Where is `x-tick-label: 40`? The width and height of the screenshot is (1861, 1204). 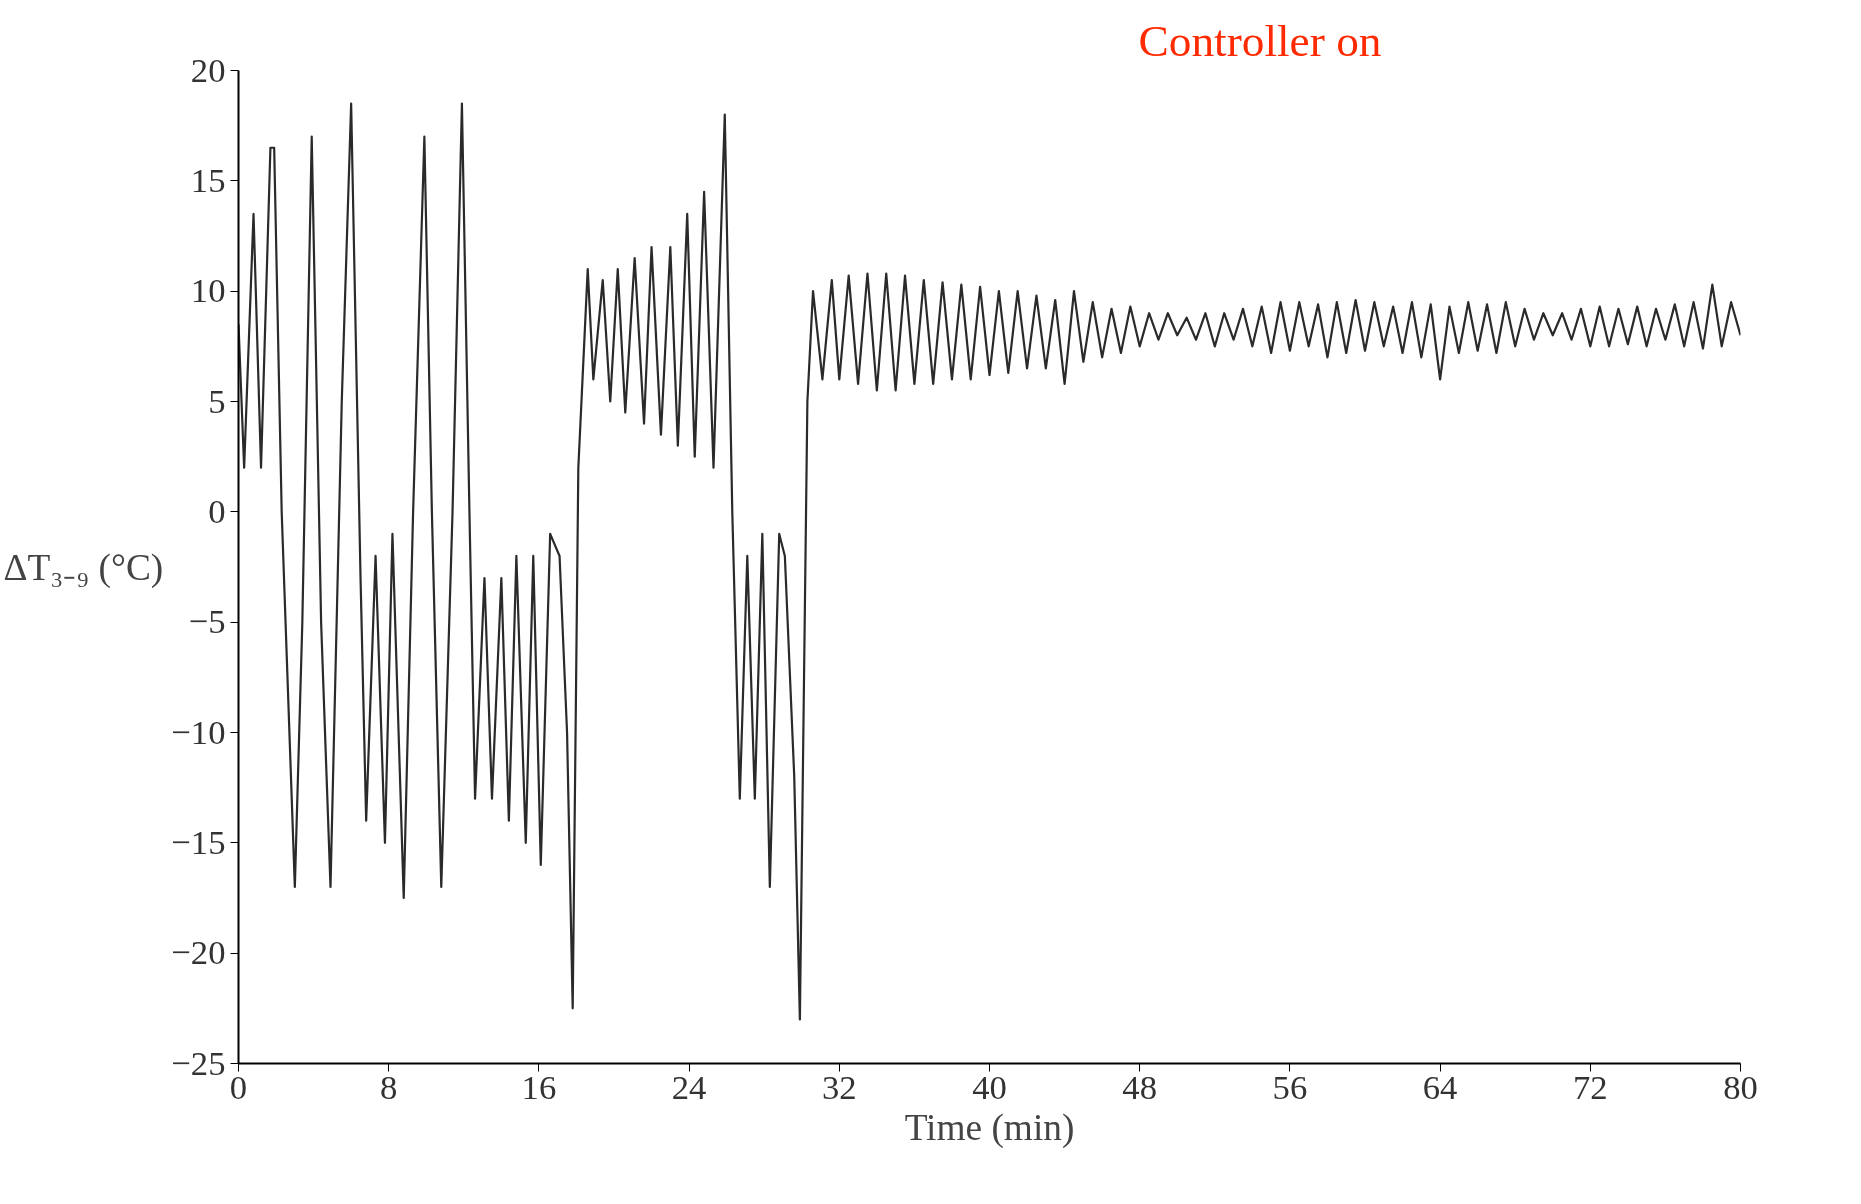
x-tick-label: 40 is located at coordinates (989, 1086).